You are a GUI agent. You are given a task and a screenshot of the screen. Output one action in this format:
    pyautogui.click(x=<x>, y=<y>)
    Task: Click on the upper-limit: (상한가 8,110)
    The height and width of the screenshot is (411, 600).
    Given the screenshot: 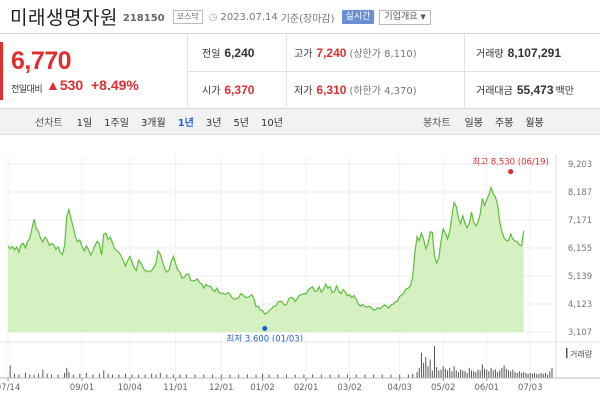 What is the action you would take?
    pyautogui.click(x=383, y=54)
    